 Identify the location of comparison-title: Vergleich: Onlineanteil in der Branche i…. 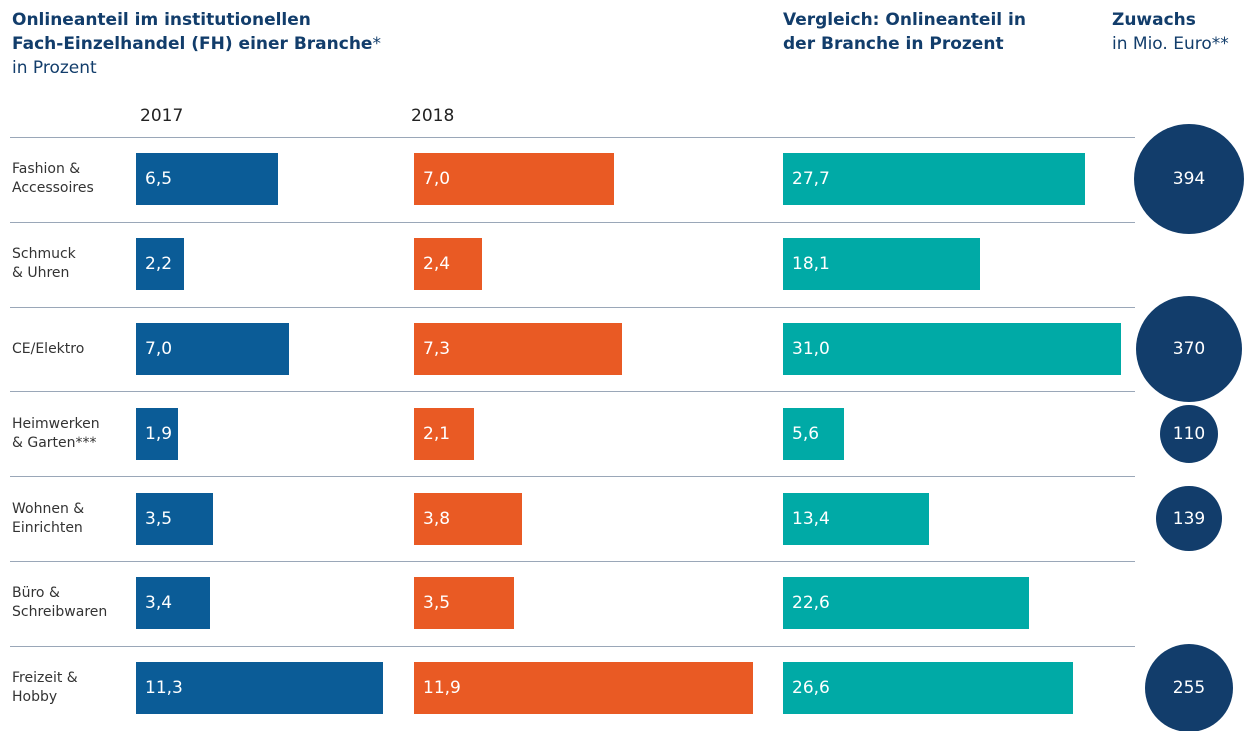
(904, 32).